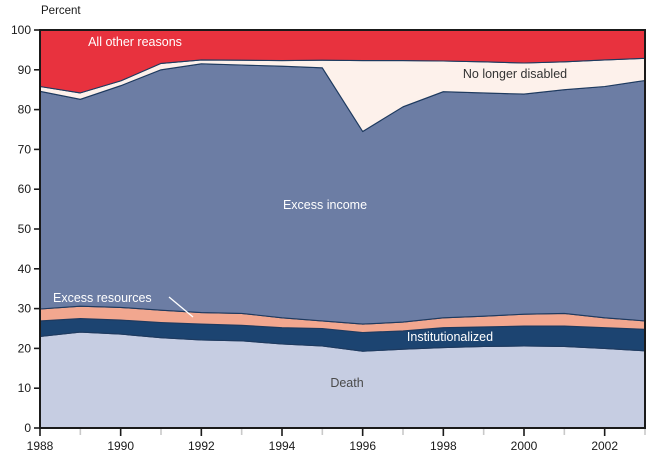 Image resolution: width=650 pixels, height=460 pixels. What do you see at coordinates (362, 446) in the screenshot?
I see `x-tick-label-1996: 1996` at bounding box center [362, 446].